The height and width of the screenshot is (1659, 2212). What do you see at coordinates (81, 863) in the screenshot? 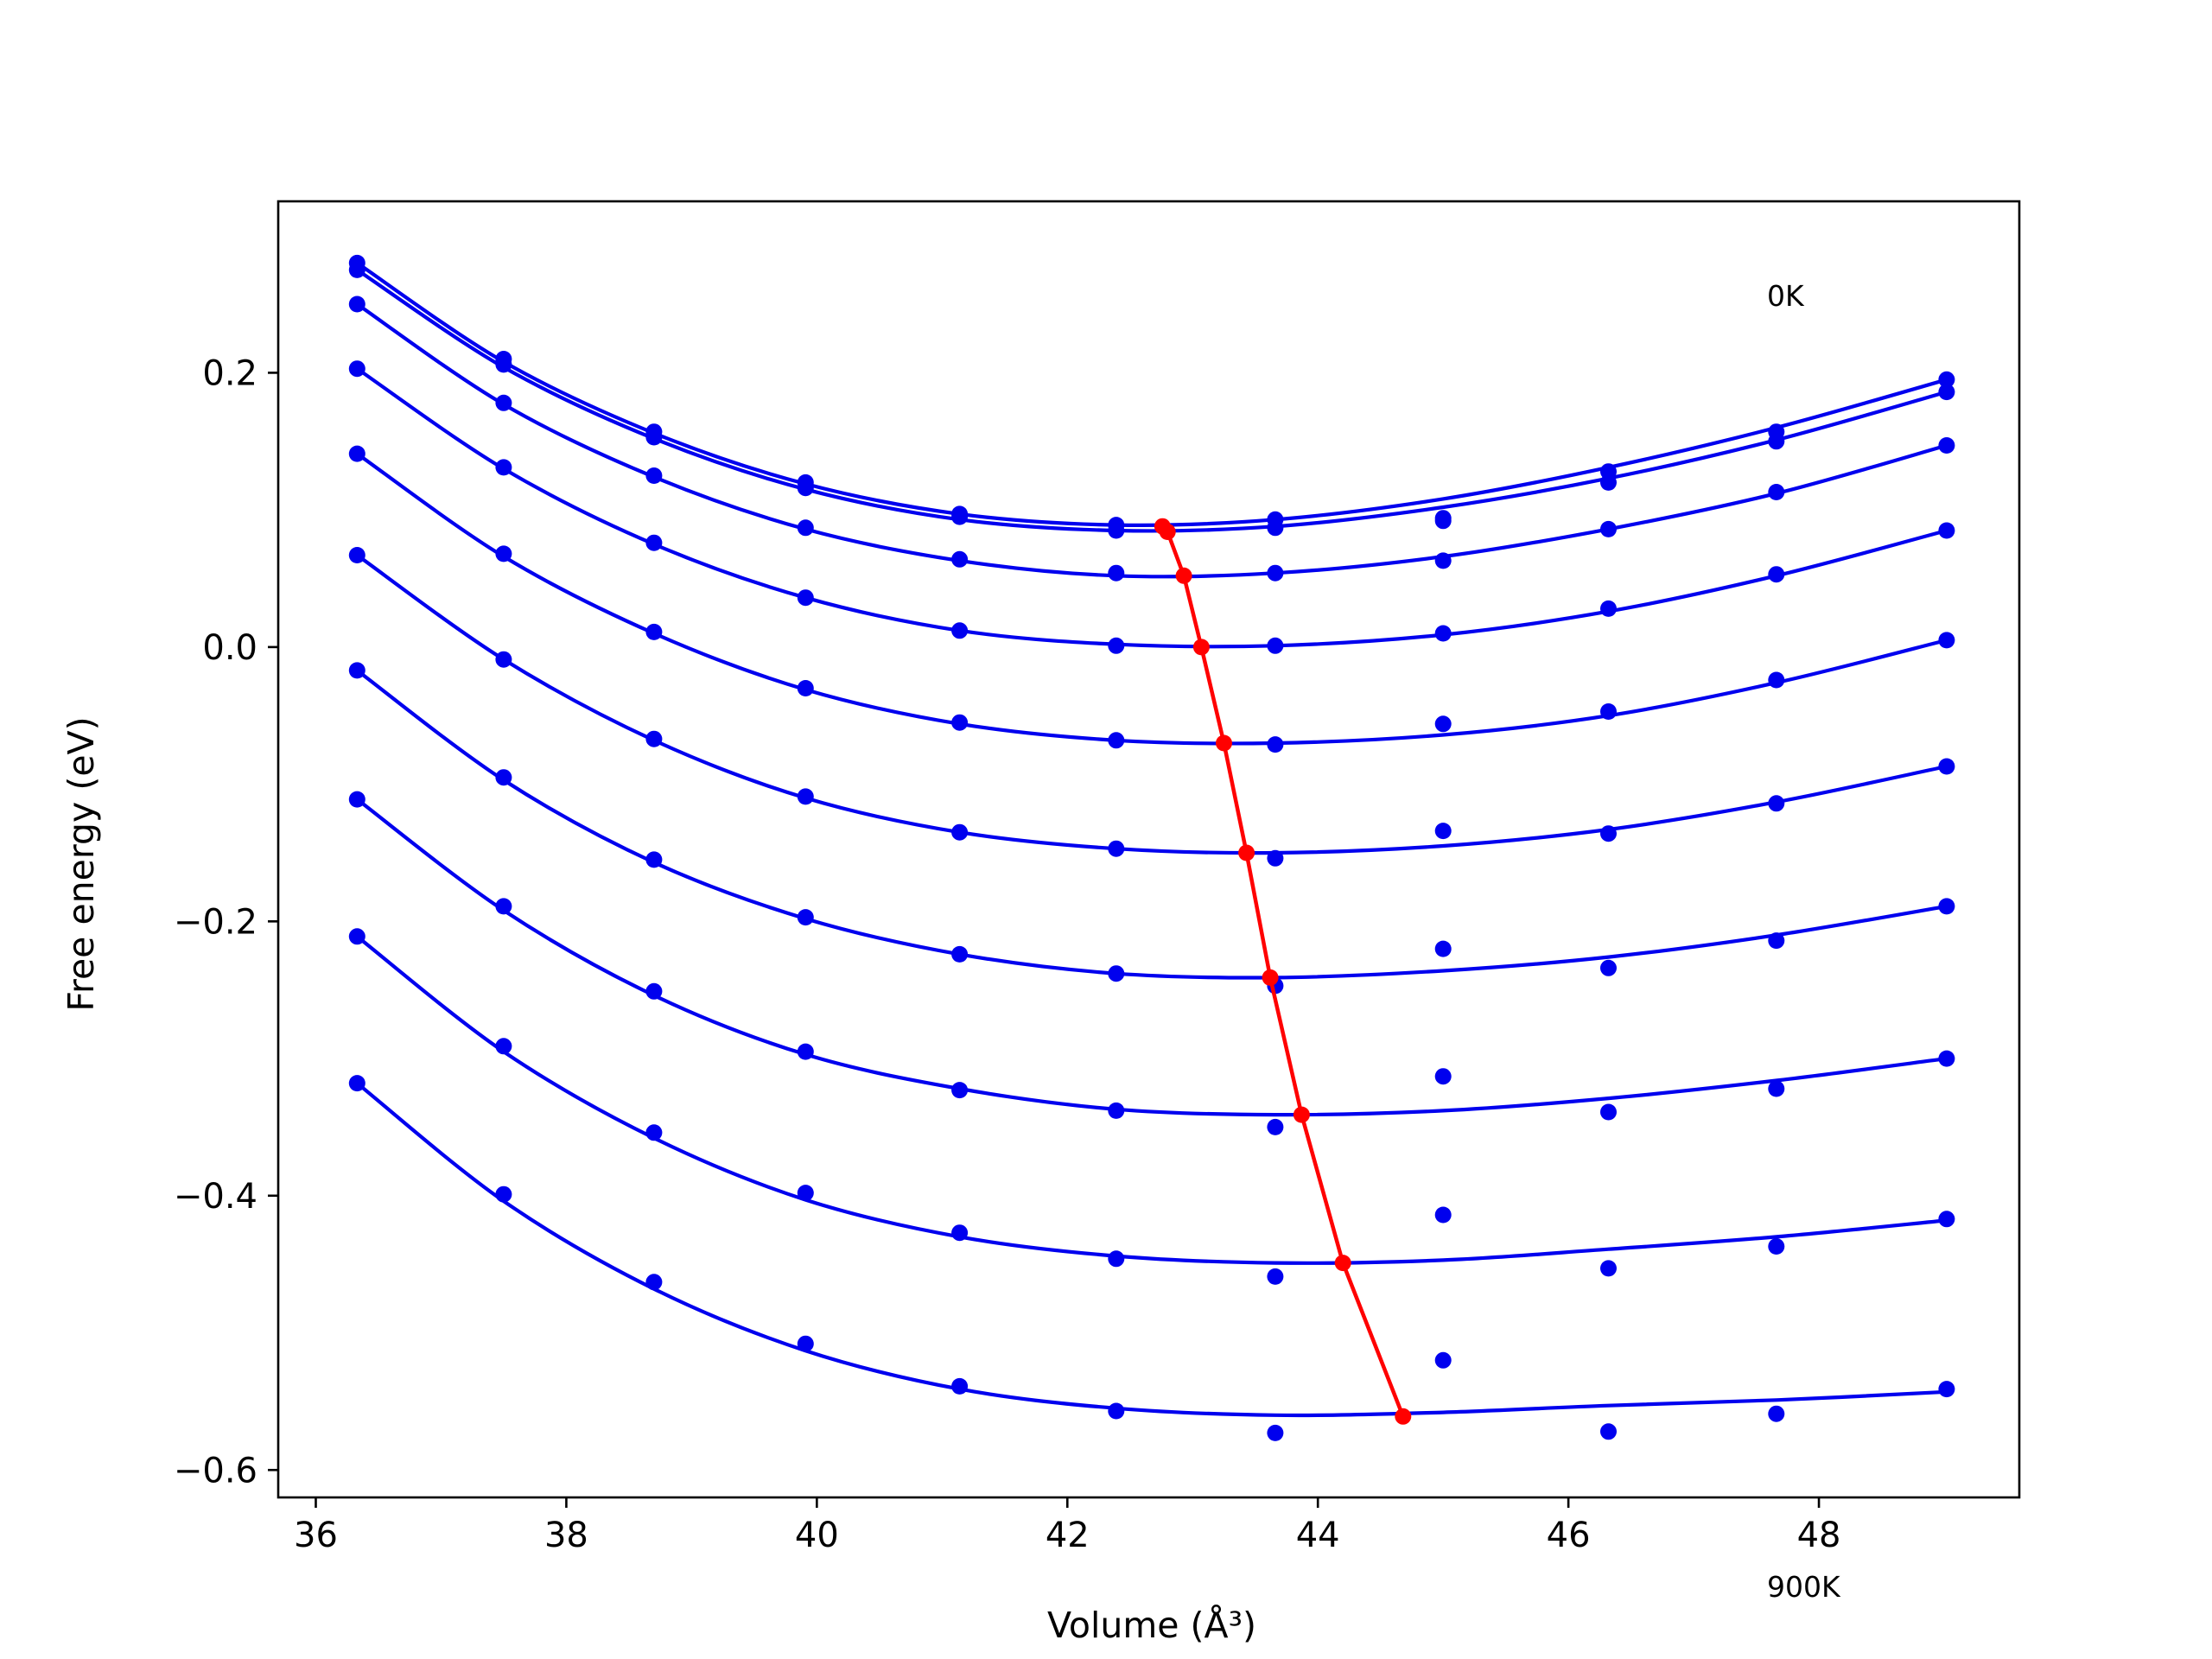
I see `y-axis-label: Free energy (eV)` at bounding box center [81, 863].